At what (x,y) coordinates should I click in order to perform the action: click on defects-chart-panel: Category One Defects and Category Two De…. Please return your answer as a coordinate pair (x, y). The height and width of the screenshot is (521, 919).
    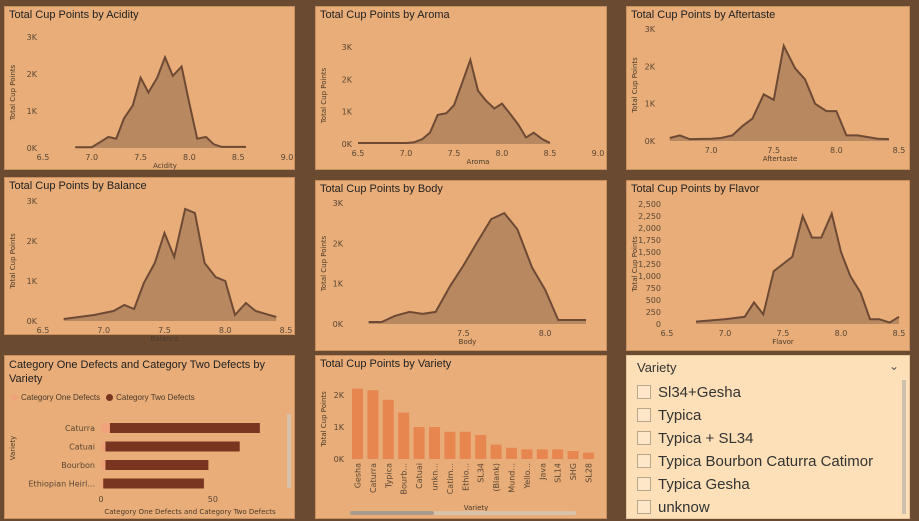
    Looking at the image, I should click on (149, 437).